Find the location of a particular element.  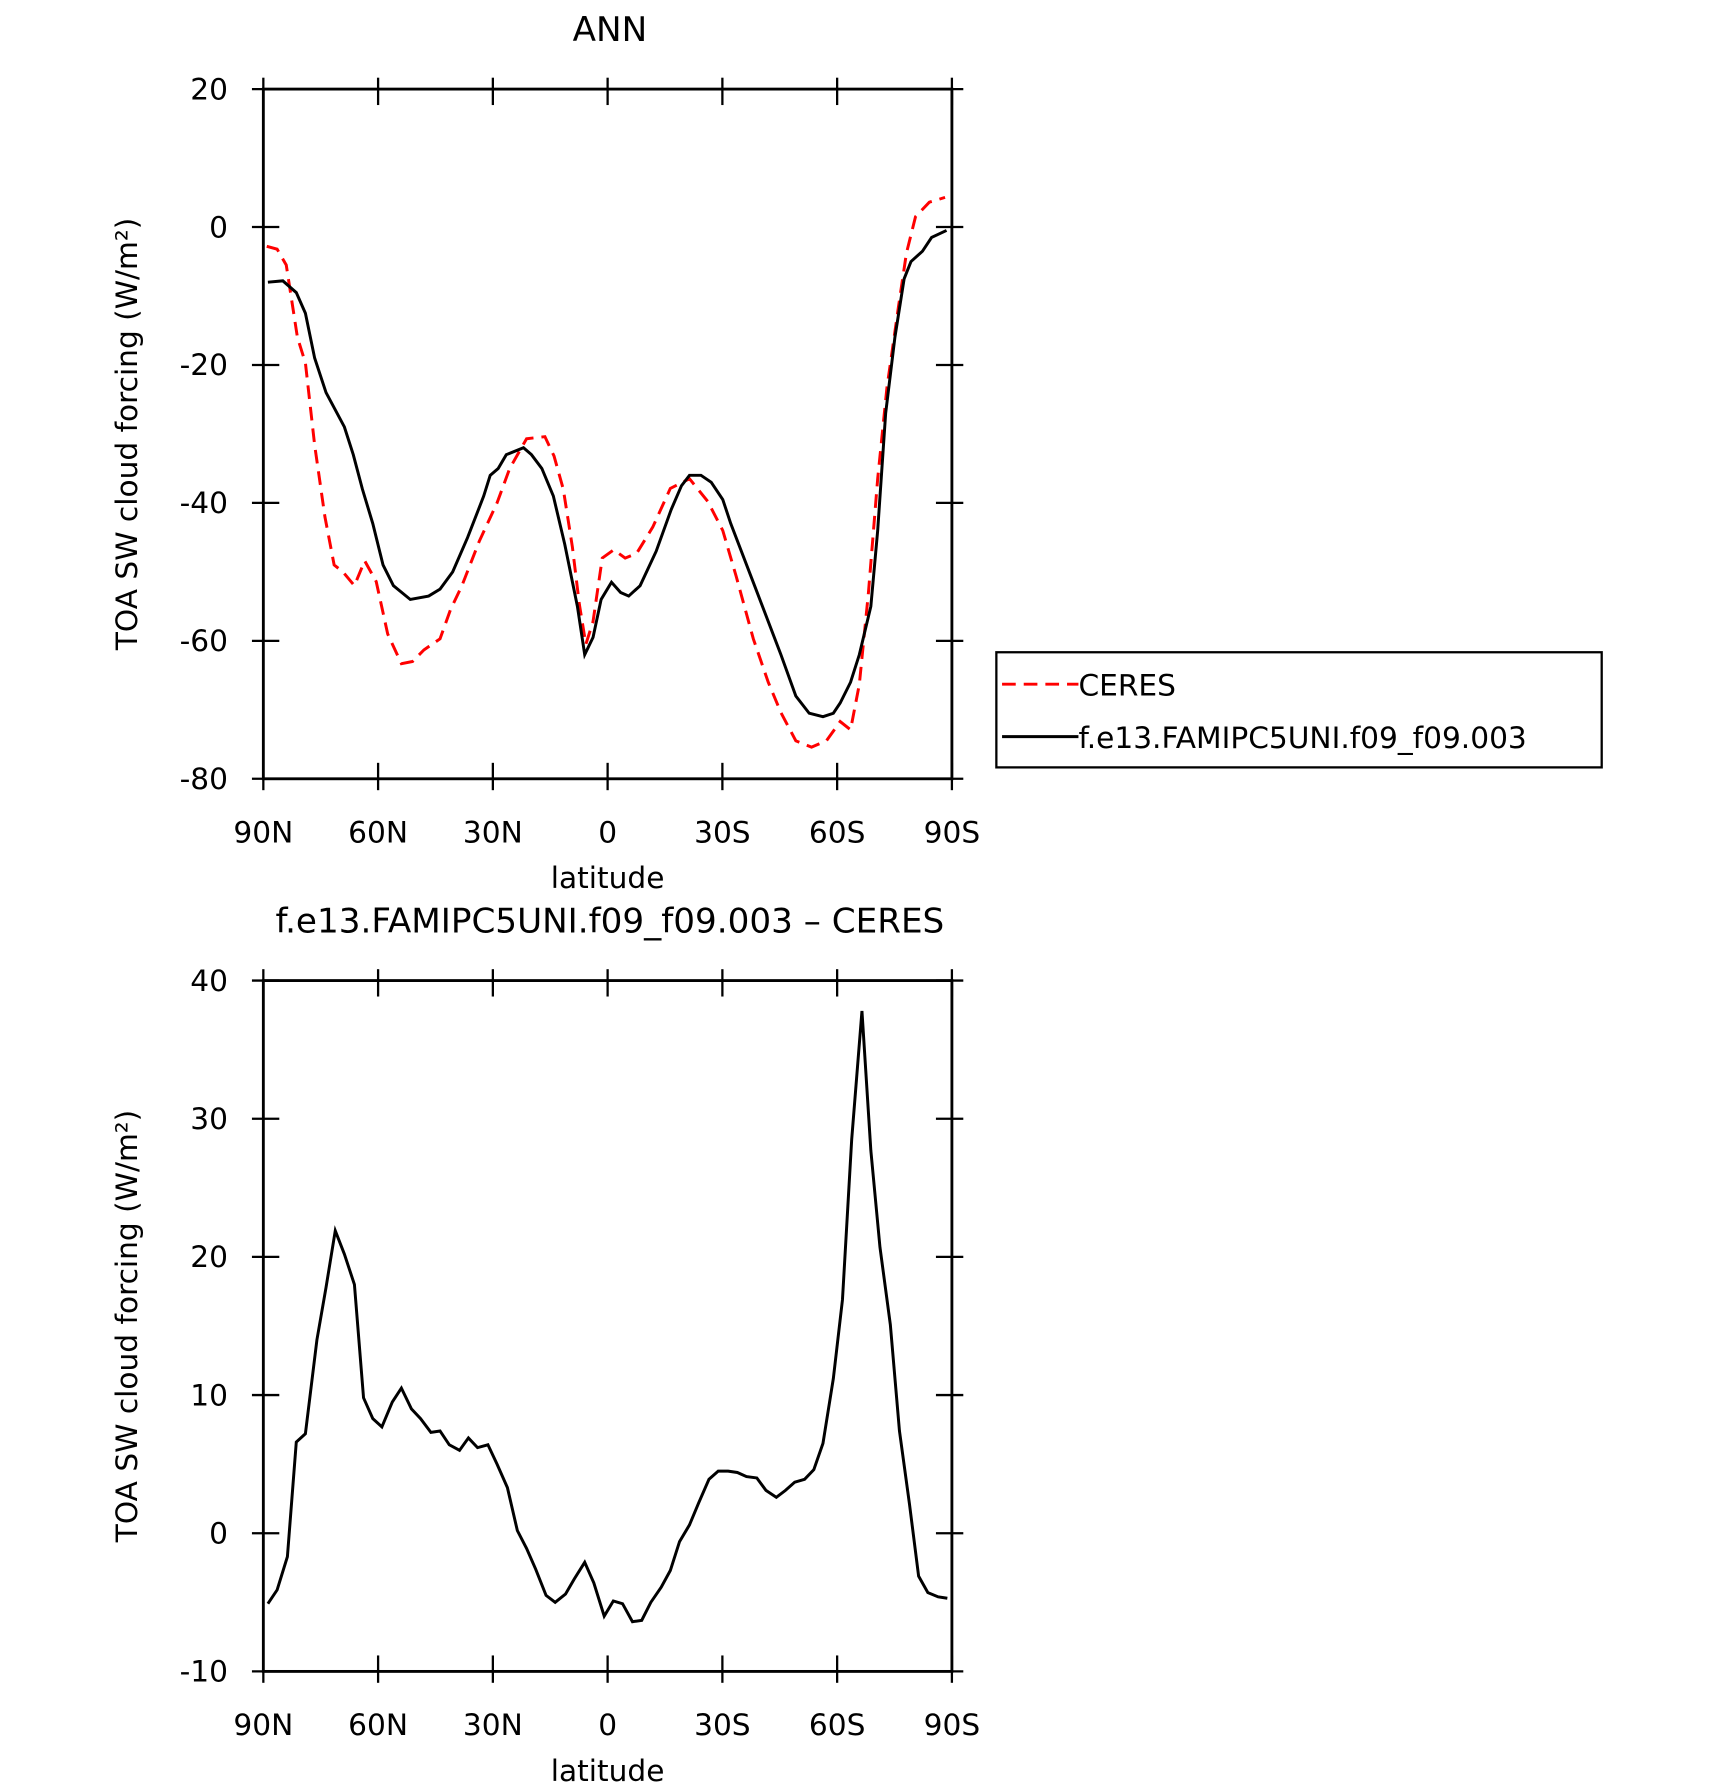

y-tick-label: -80 is located at coordinates (204, 778).